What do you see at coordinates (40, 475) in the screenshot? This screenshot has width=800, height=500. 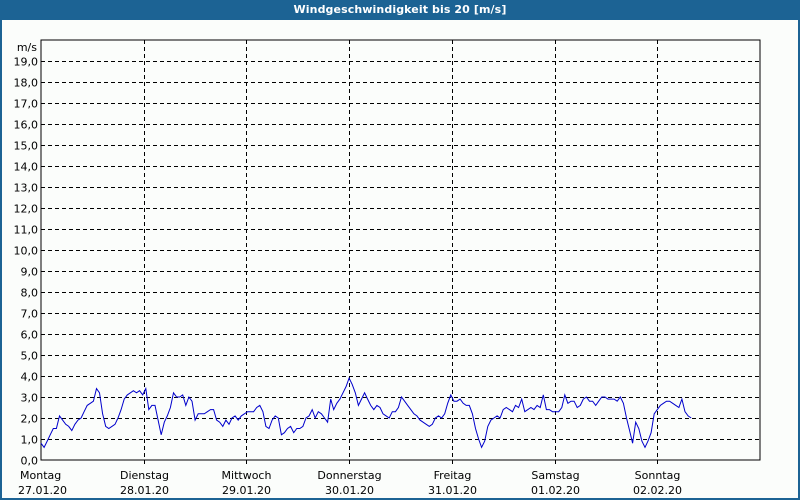 I see `x-tick-day-label: Montag` at bounding box center [40, 475].